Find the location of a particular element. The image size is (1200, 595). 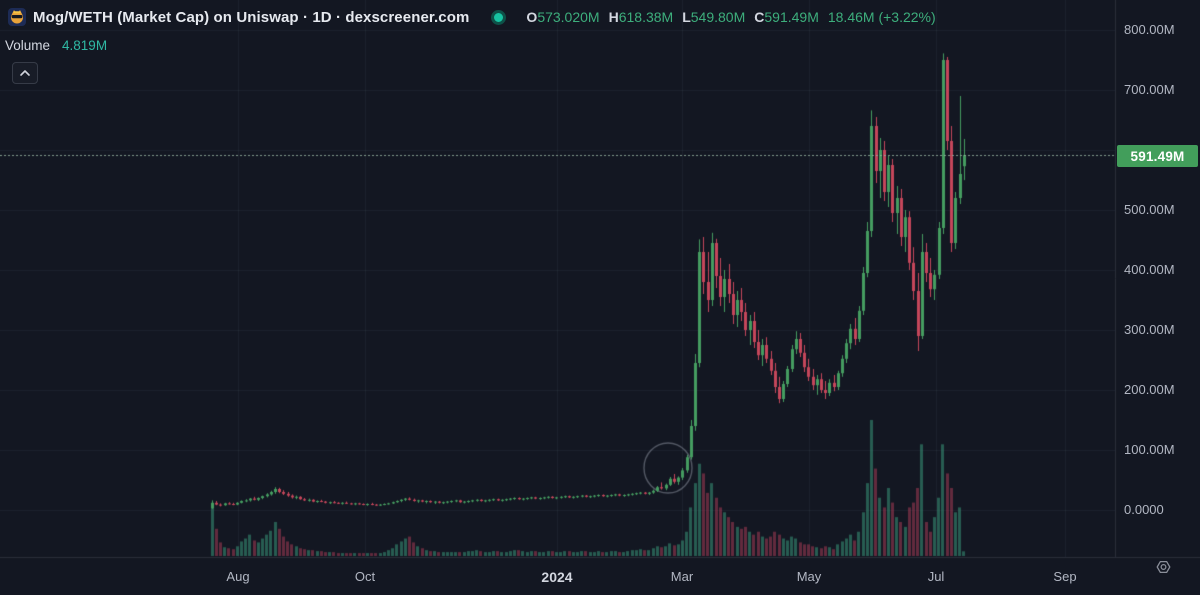

volume-legend: Volume 4.819M is located at coordinates (56, 45).